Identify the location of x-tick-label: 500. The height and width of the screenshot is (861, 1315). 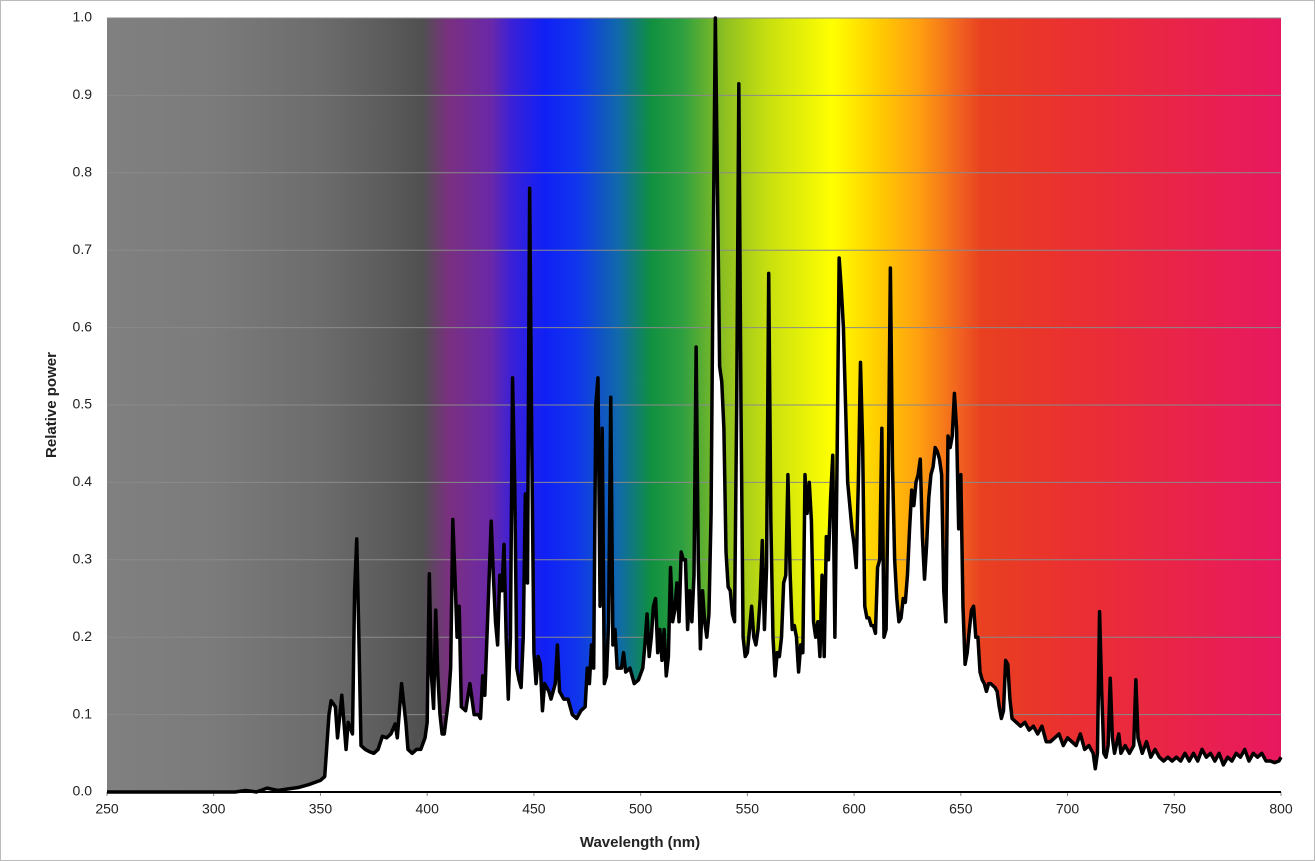
(641, 809).